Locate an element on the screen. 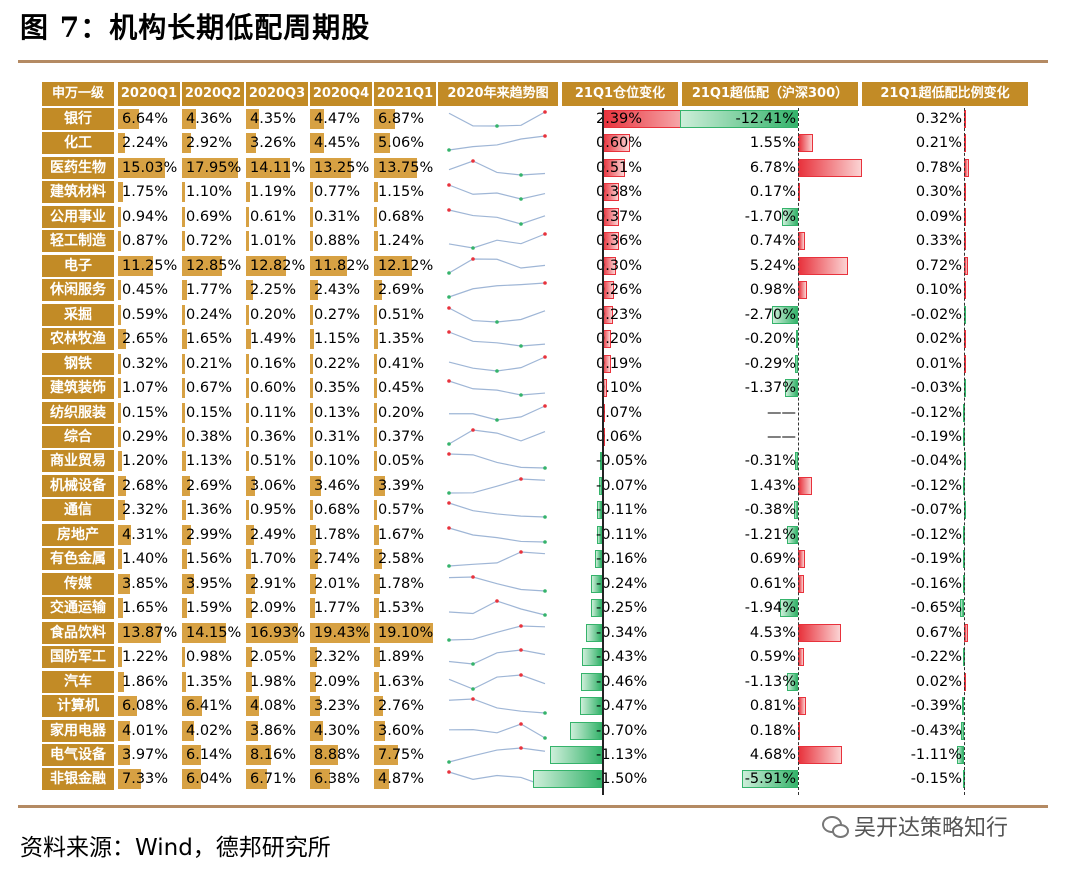 This screenshot has width=1080, height=872. row-label: 有色金属 is located at coordinates (78, 559).